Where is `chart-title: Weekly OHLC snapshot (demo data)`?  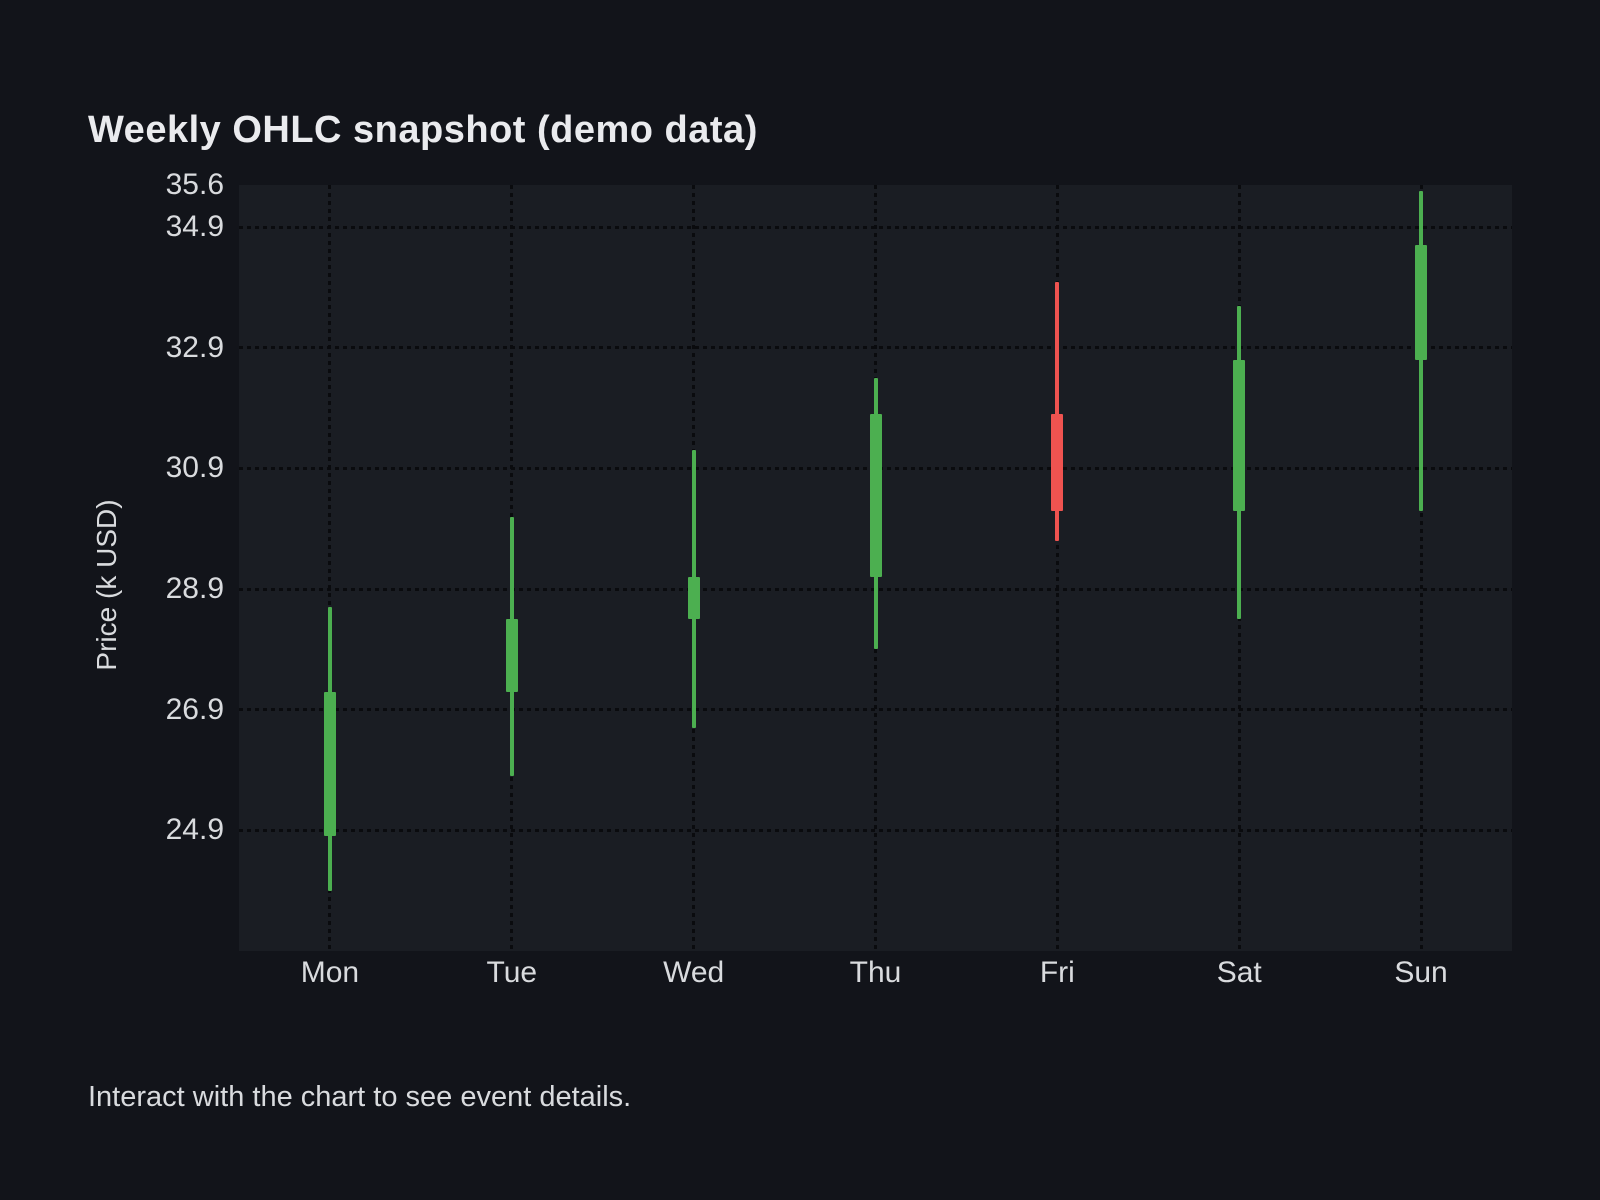 chart-title: Weekly OHLC snapshot (demo data) is located at coordinates (423, 130).